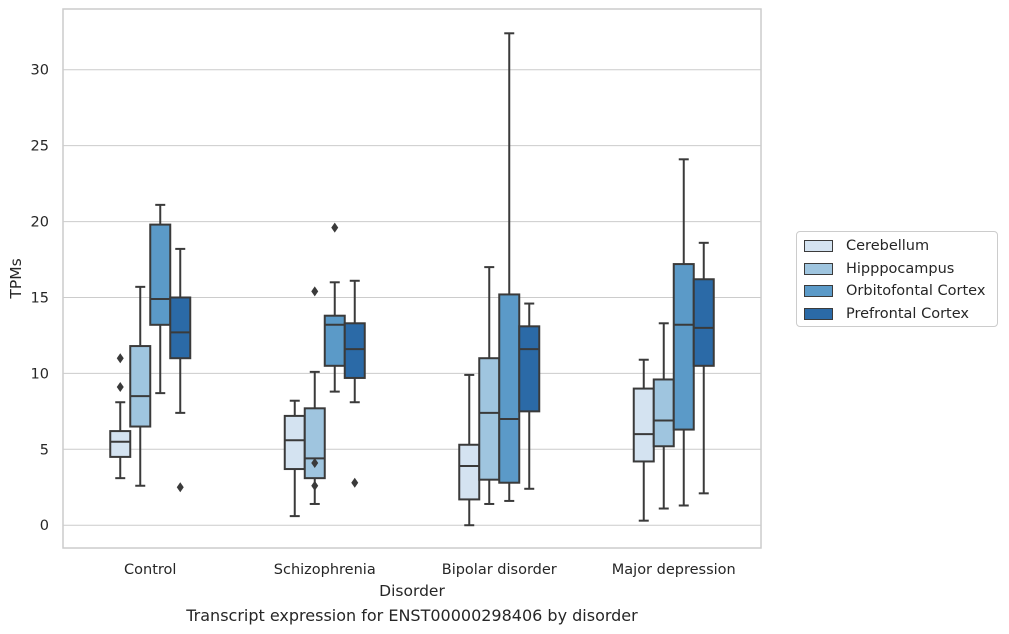 This screenshot has width=1009, height=634. I want to click on box-orbitofontal-cortex-control, so click(160, 299).